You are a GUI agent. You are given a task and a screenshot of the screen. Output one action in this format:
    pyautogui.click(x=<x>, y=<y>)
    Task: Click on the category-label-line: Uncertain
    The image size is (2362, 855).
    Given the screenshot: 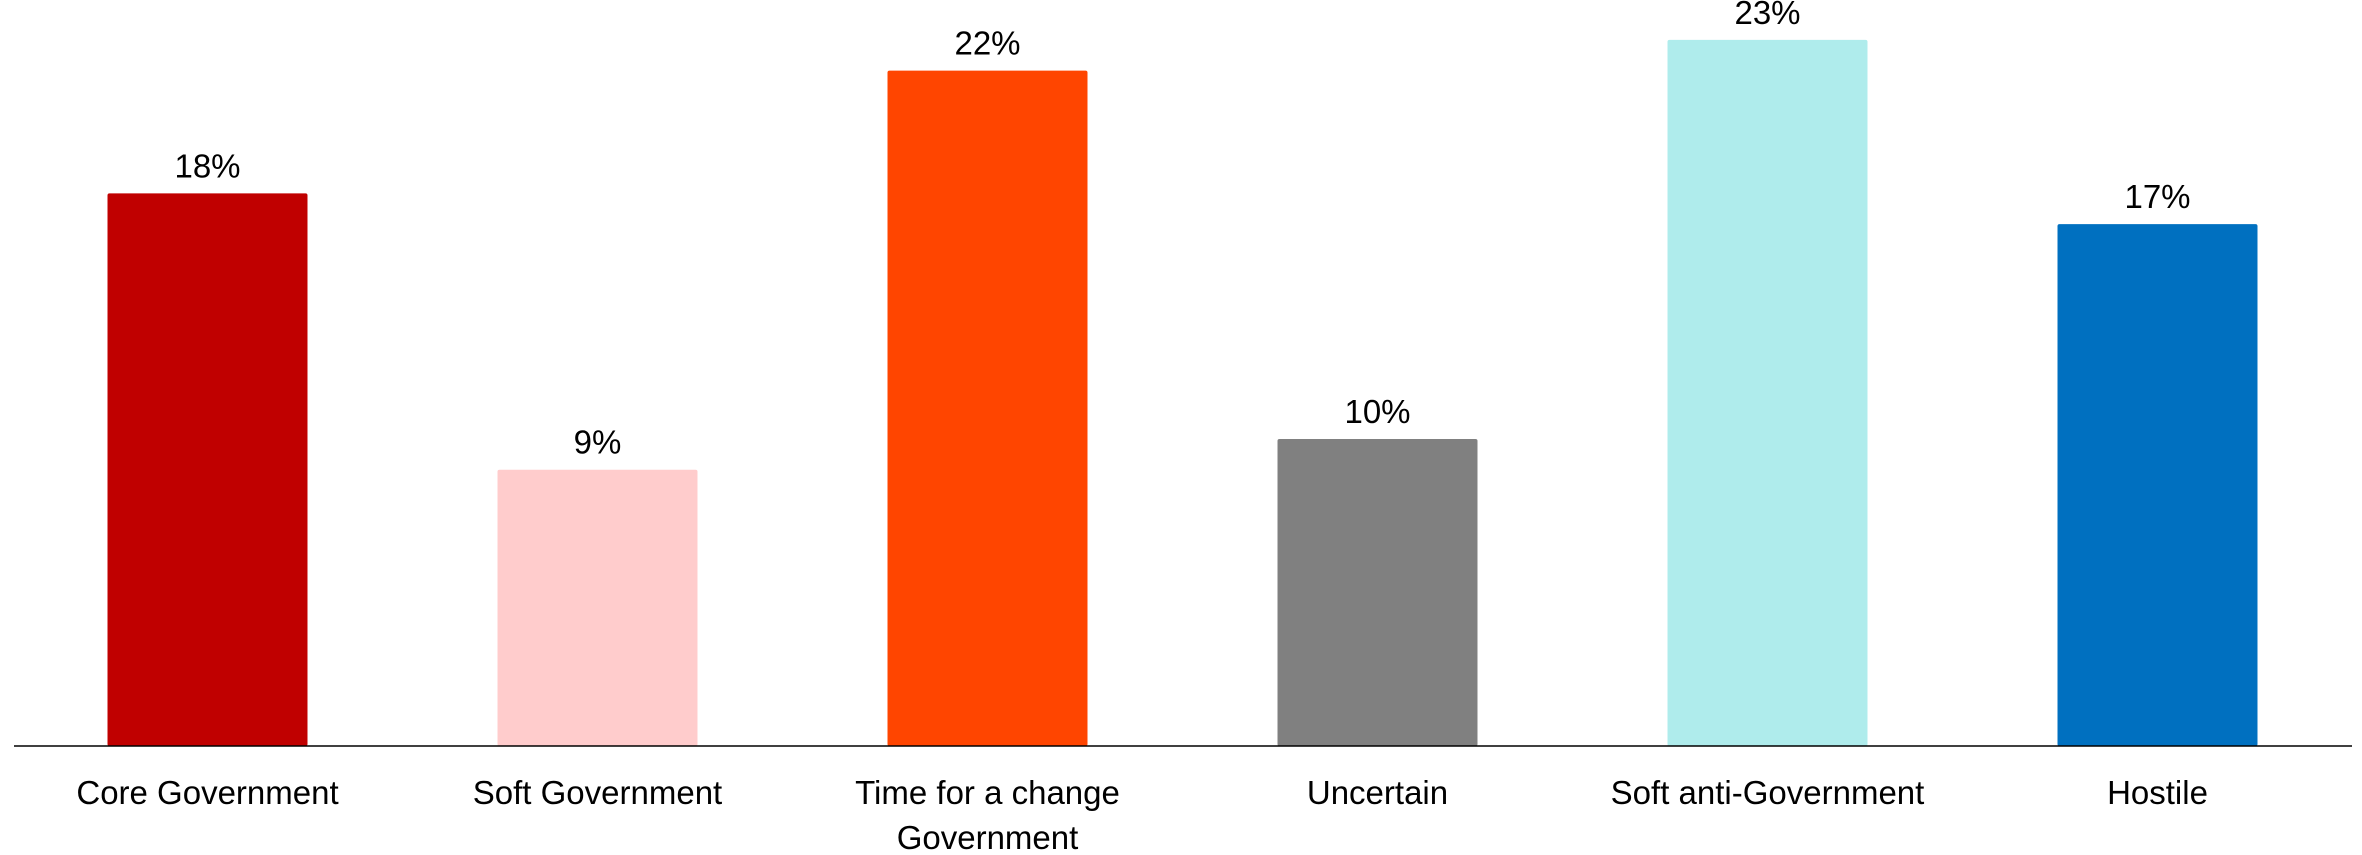 What is the action you would take?
    pyautogui.click(x=1377, y=792)
    